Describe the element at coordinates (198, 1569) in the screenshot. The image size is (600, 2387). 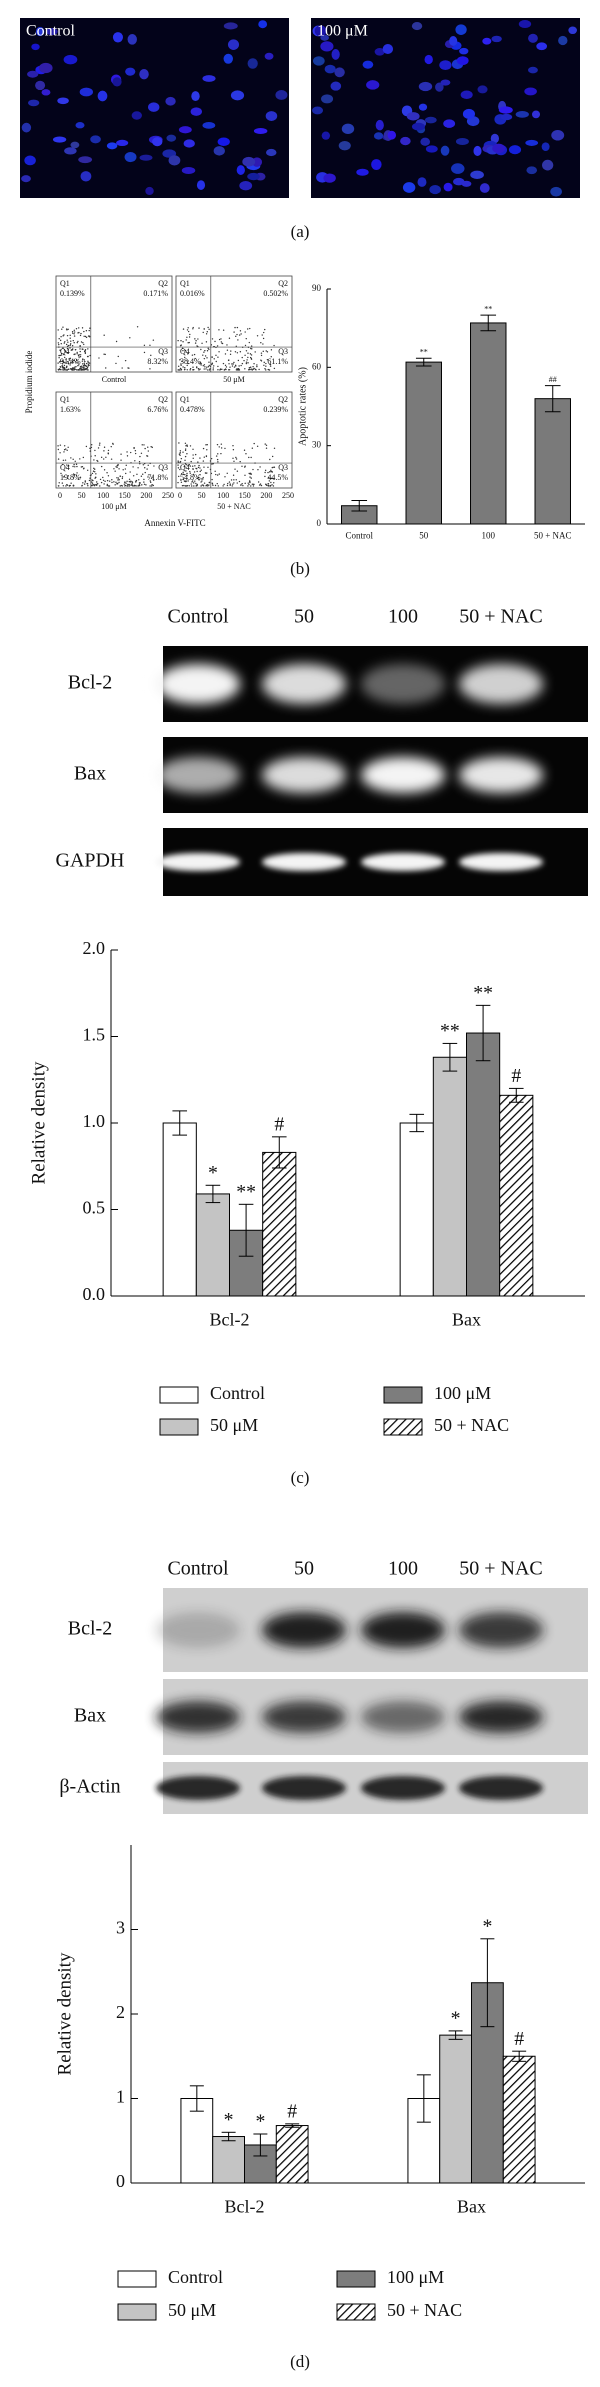
I see `lane-label: Control` at that location.